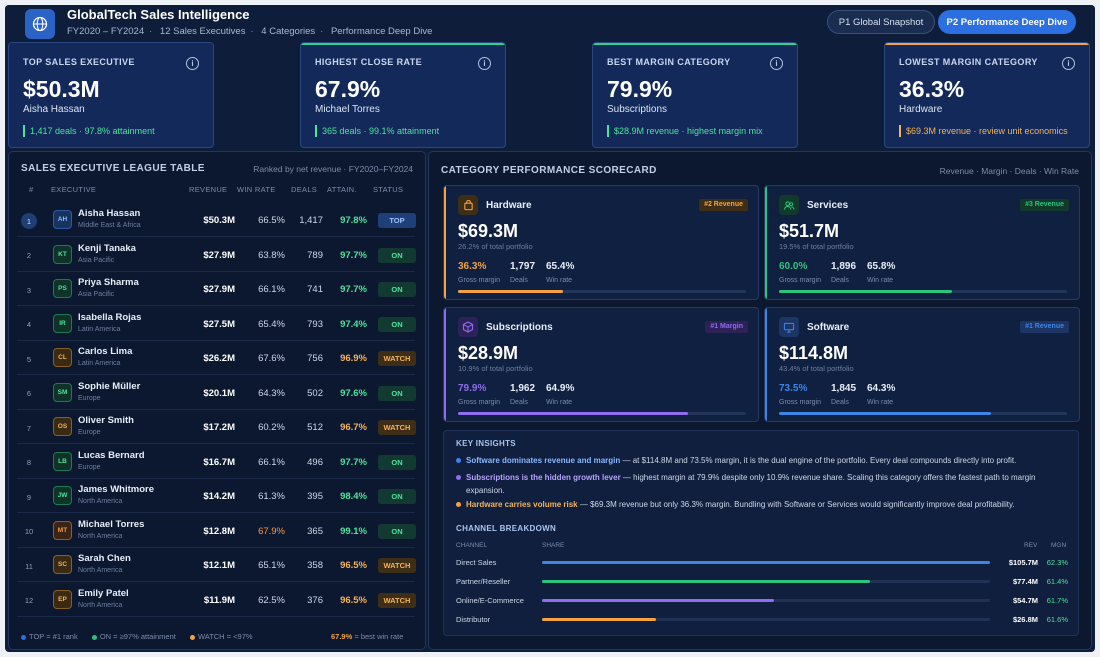  Describe the element at coordinates (271, 496) in the screenshot. I see `win-rate-cell: 61.3%` at that location.